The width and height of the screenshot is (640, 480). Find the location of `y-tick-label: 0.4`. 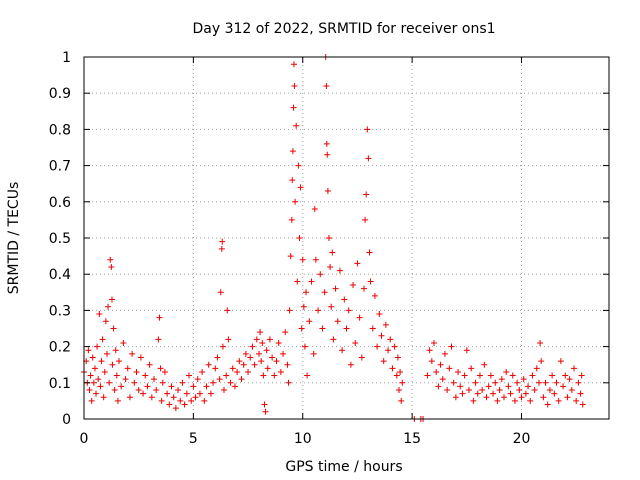

y-tick-label: 0.4 is located at coordinates (60, 275).